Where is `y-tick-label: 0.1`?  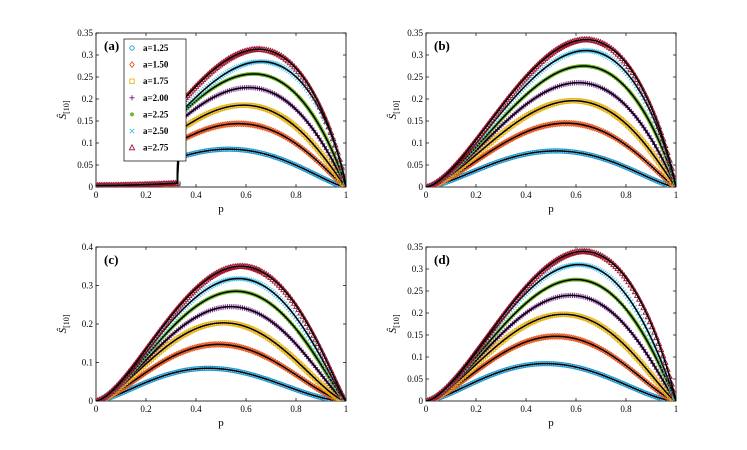
y-tick-label: 0.1 is located at coordinates (417, 357).